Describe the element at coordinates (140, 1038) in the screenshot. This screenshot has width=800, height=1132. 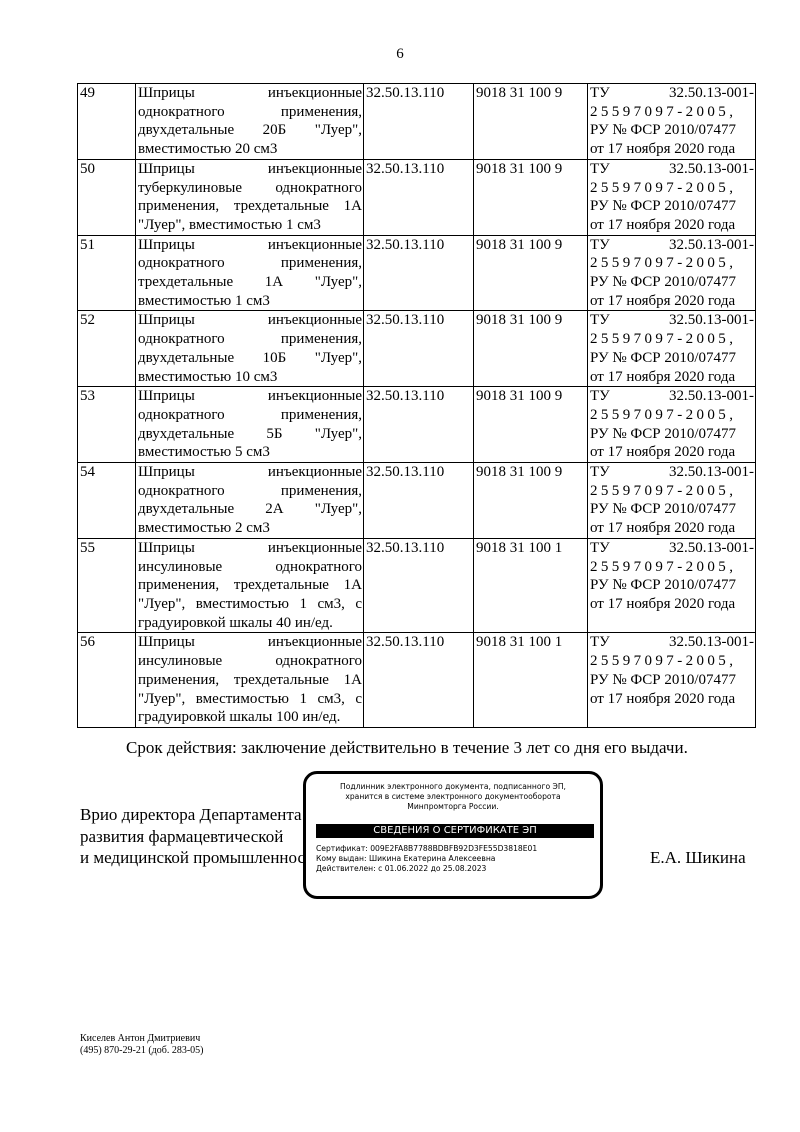
I see `contact-name: Киселев Антон Дмитриевич` at that location.